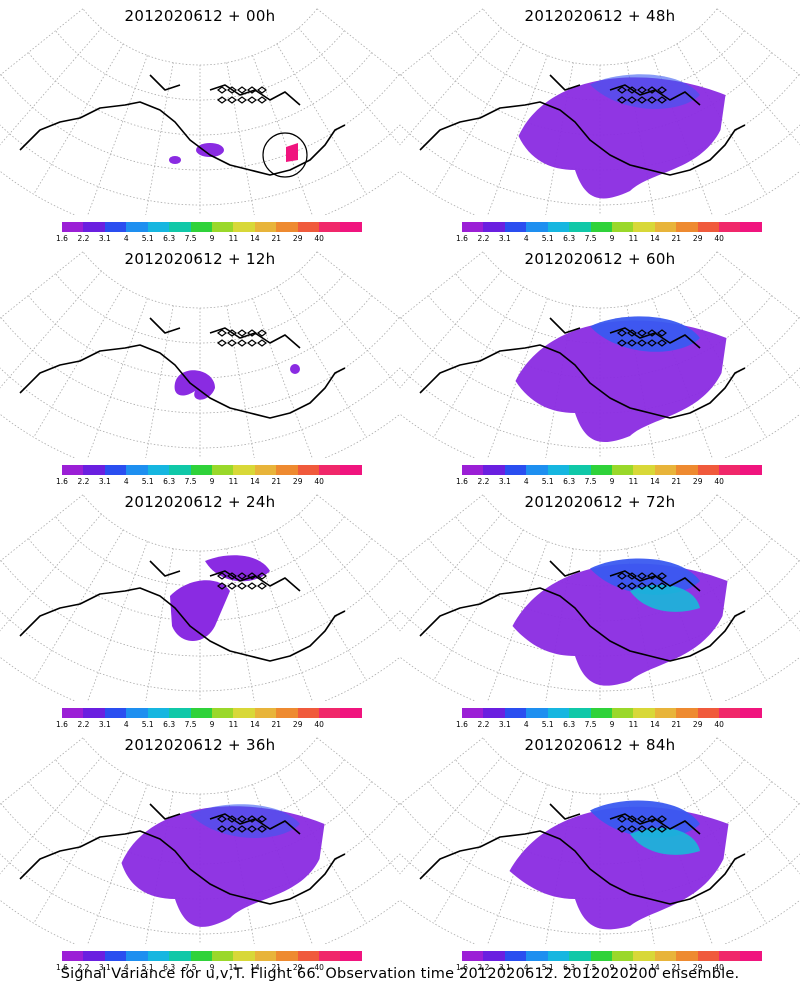 Image resolution: width=800 pixels, height=1000 pixels. Describe the element at coordinates (600, 16) in the screenshot. I see `panel-title: 2012020612 + 48h` at that location.